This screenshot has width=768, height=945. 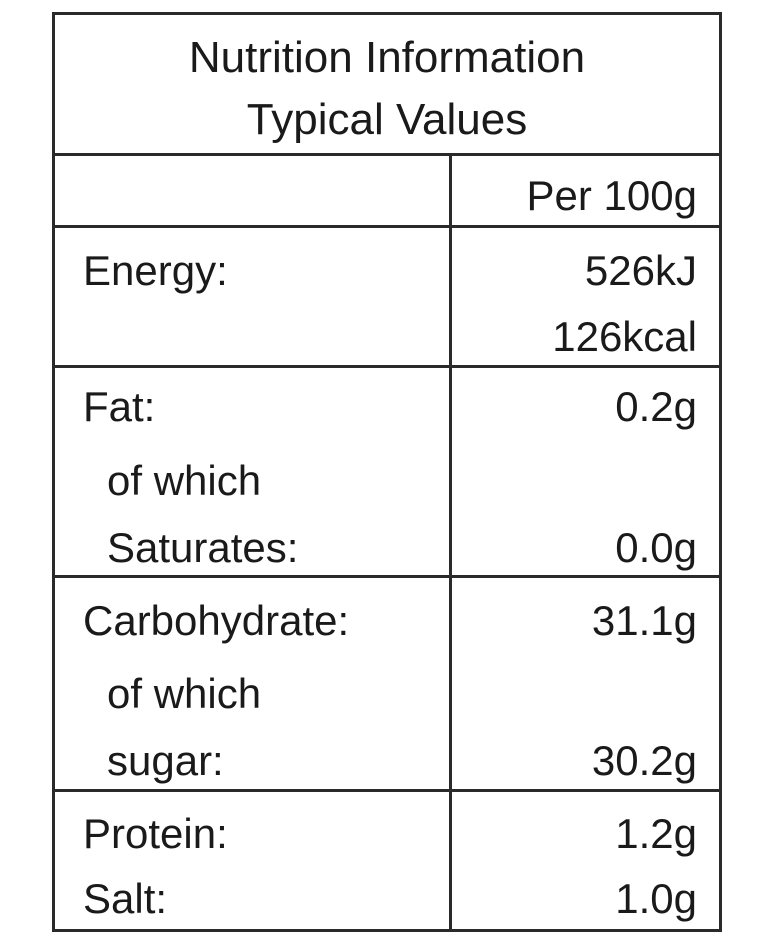 What do you see at coordinates (216, 620) in the screenshot?
I see `carbohydrate-label: Carbohydrate:` at bounding box center [216, 620].